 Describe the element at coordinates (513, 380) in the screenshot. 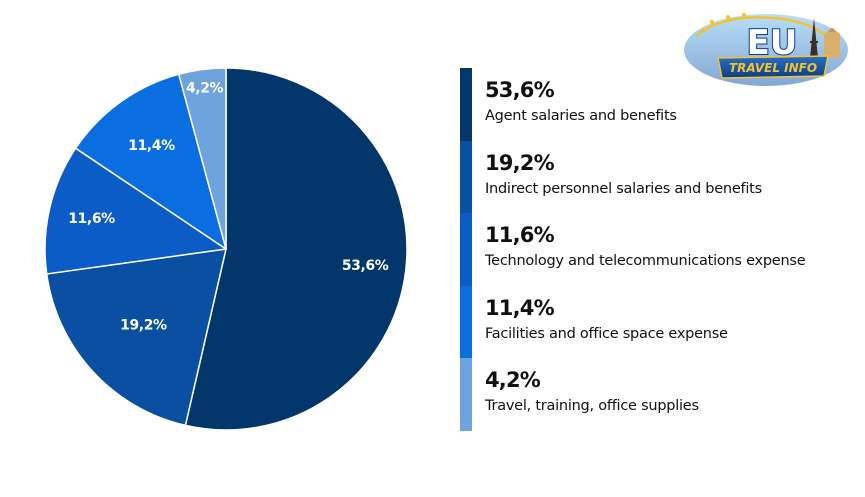

I see `legend-value: 4,2%` at that location.